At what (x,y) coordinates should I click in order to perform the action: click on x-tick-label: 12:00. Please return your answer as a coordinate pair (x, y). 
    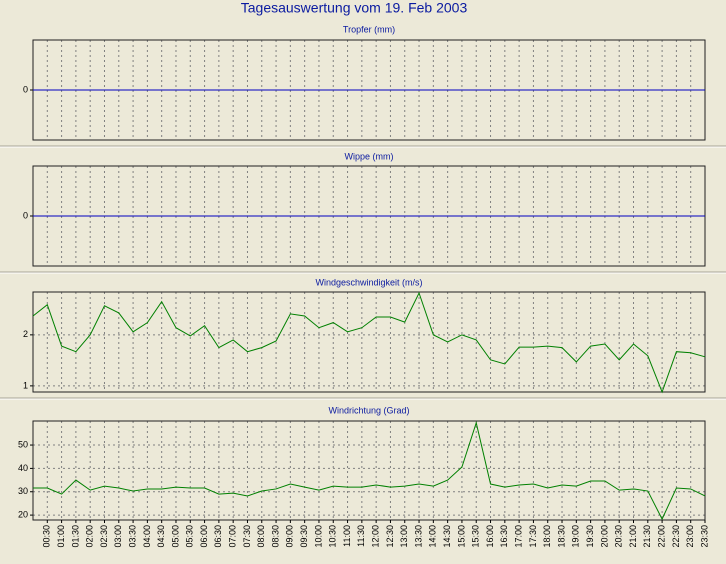
    Looking at the image, I should click on (376, 536).